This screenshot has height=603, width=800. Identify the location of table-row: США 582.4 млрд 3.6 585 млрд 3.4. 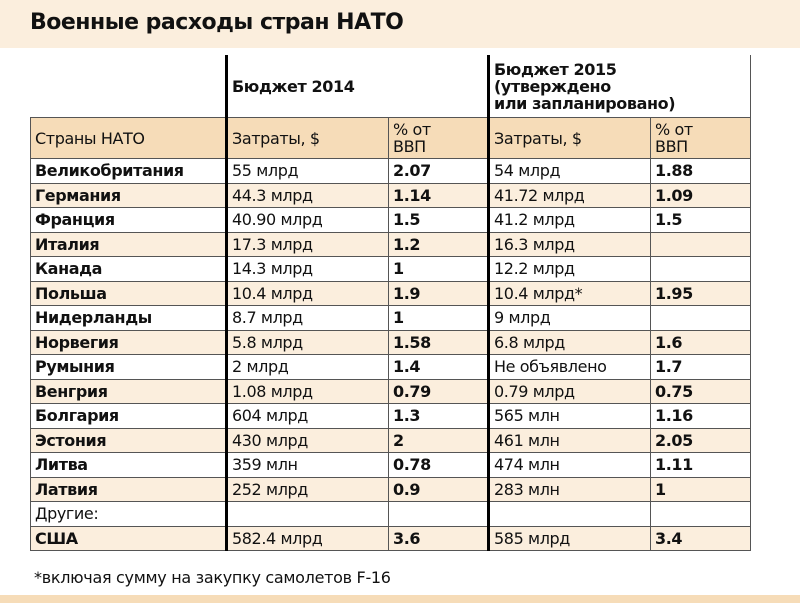
(391, 538).